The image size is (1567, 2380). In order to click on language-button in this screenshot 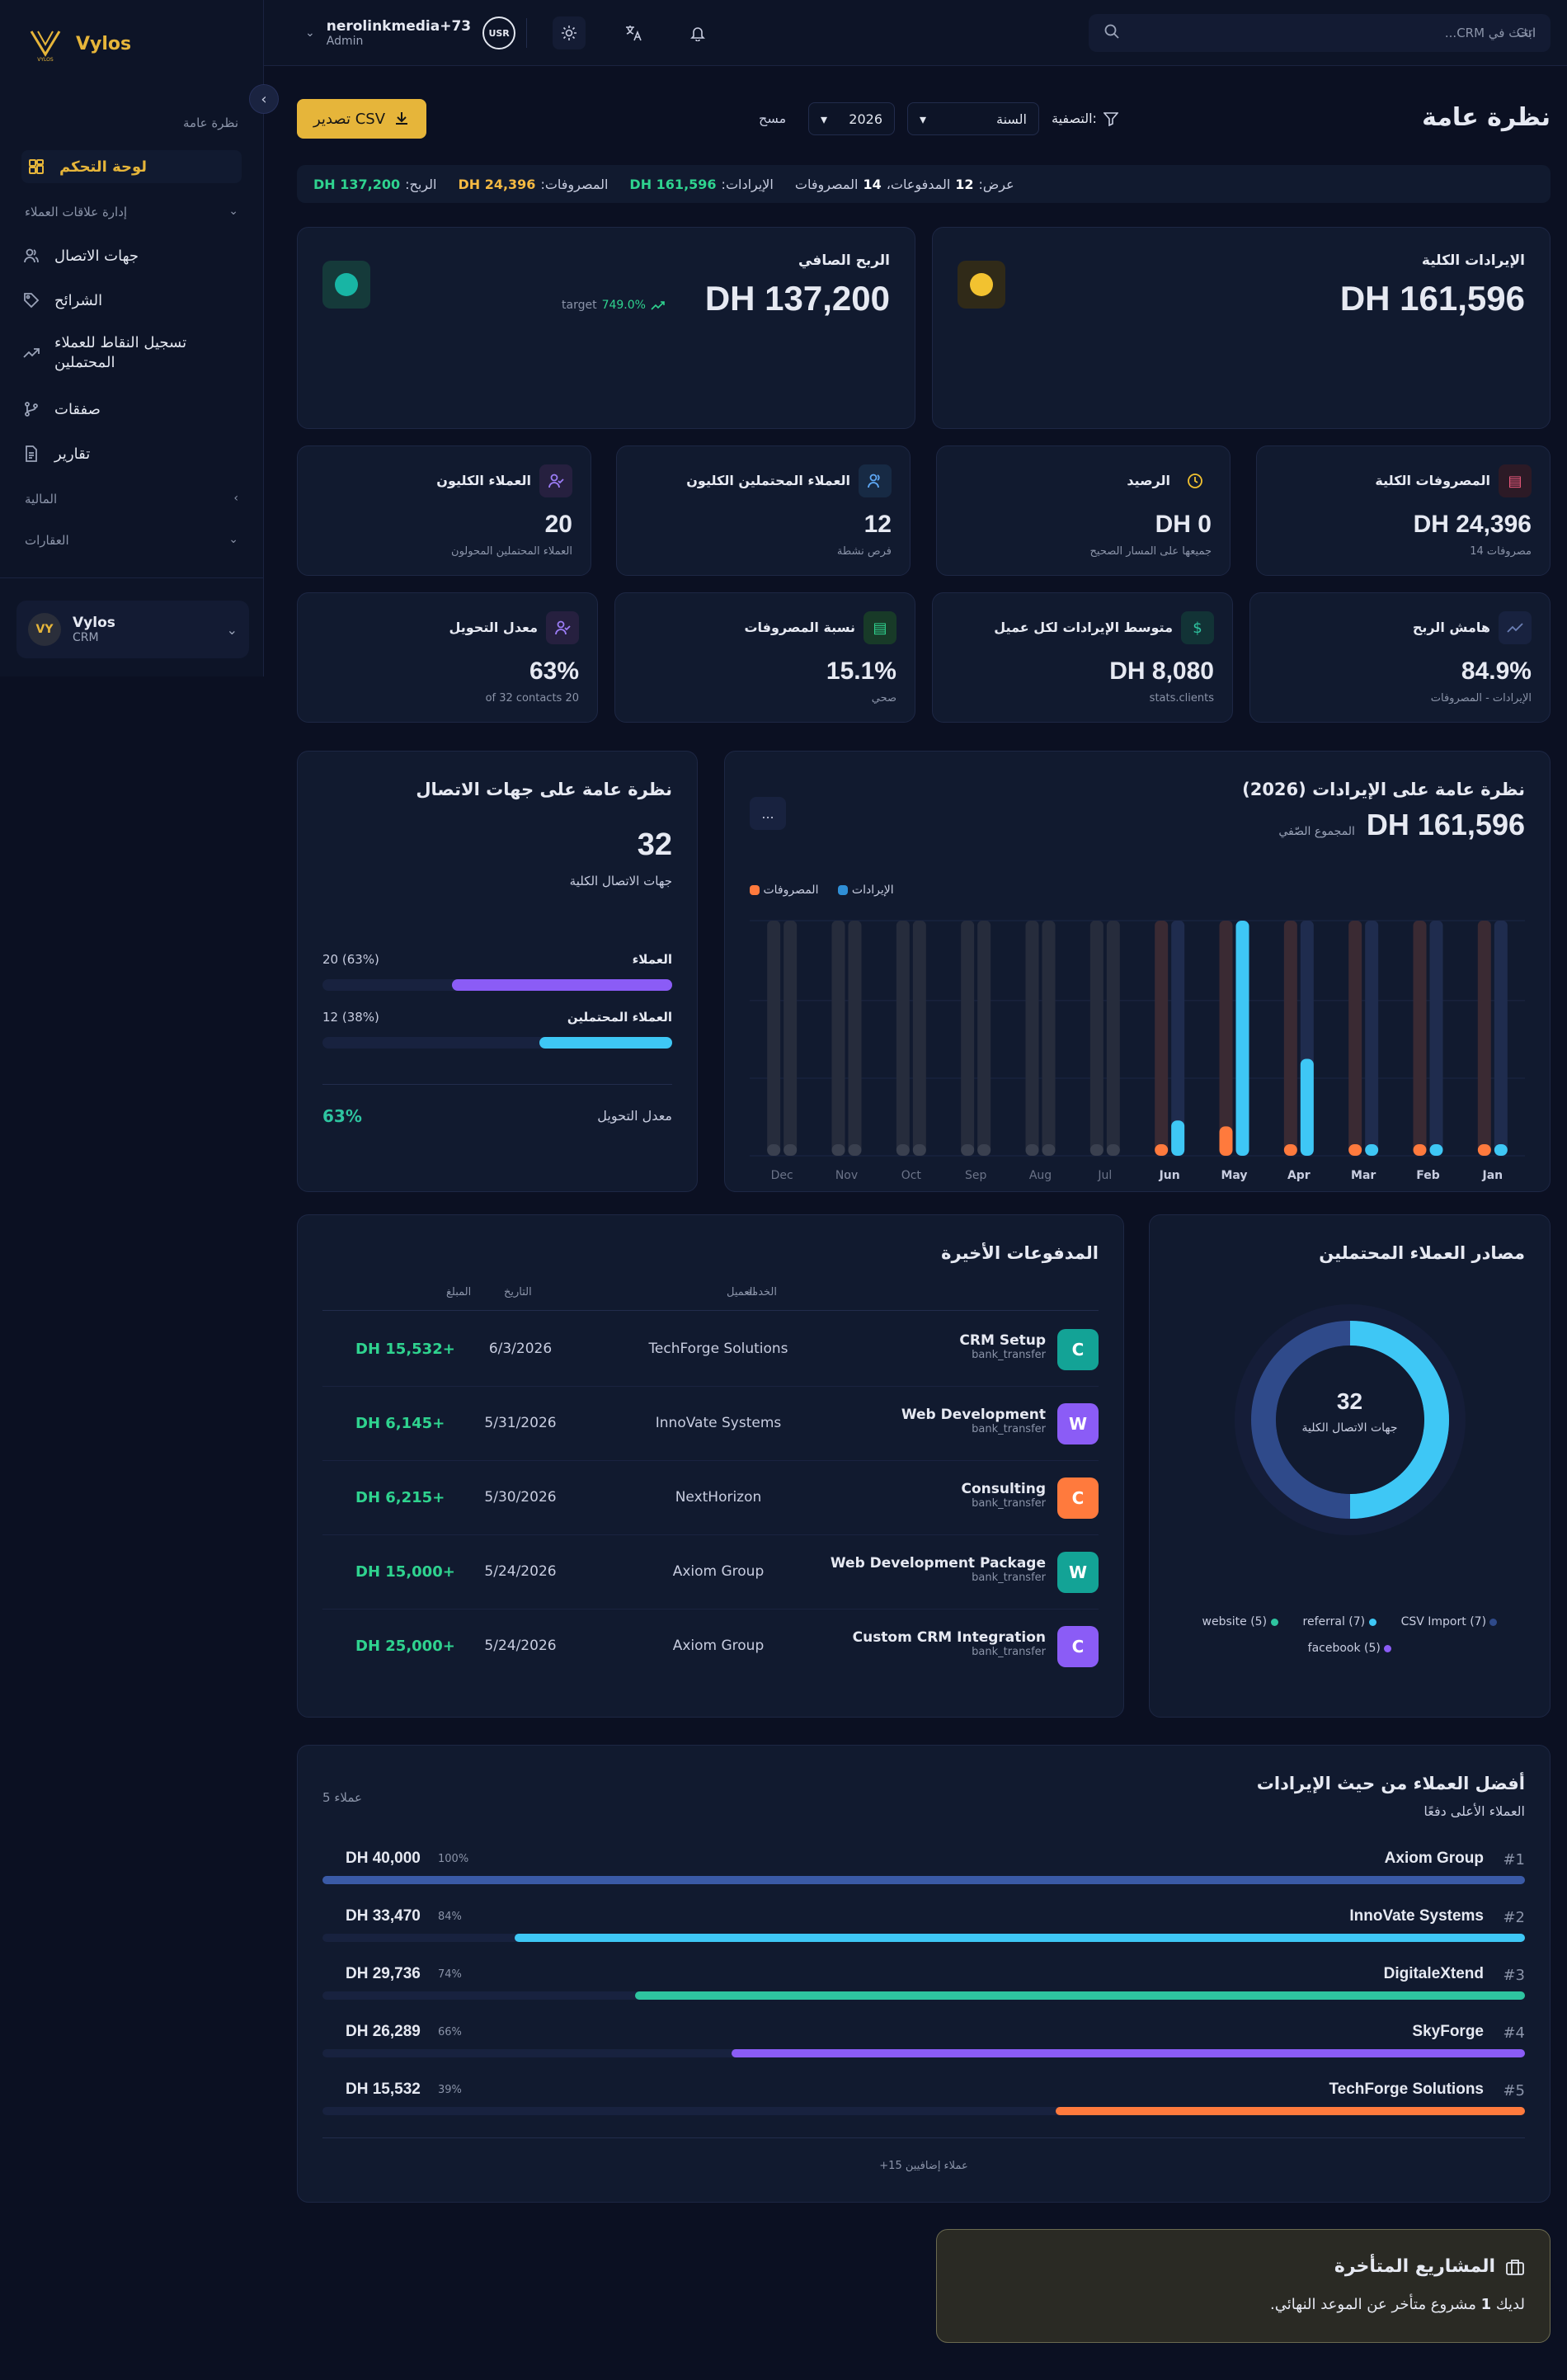, I will do `click(633, 32)`.